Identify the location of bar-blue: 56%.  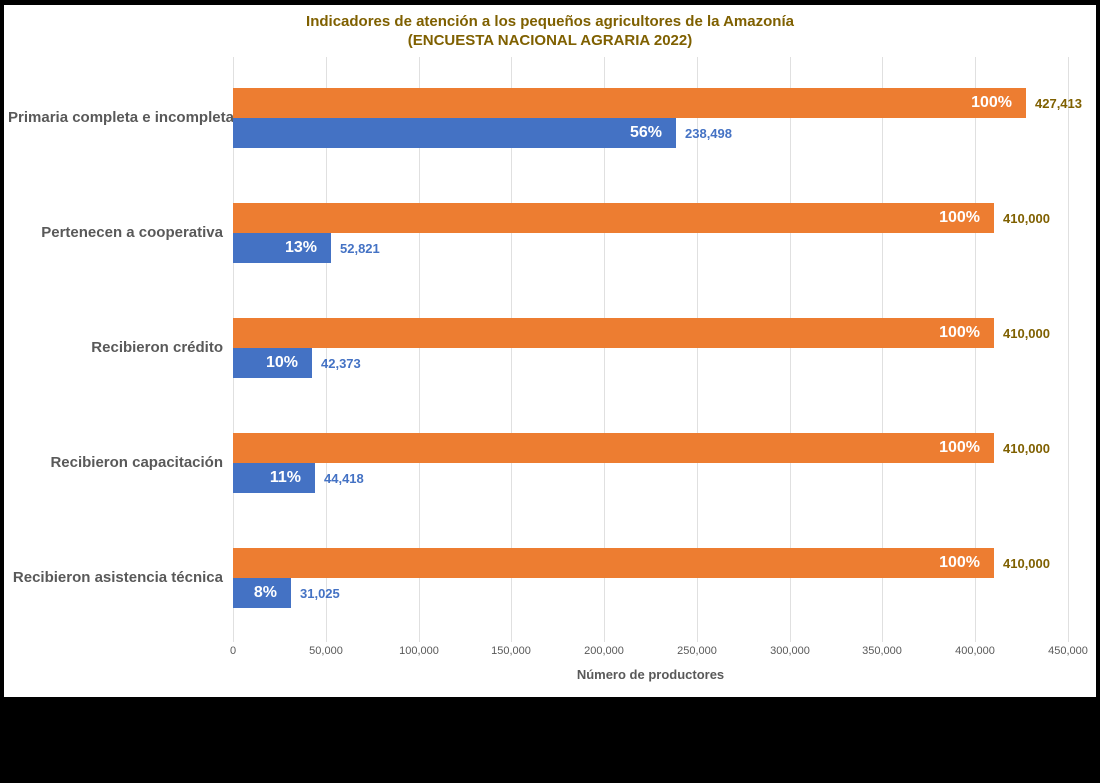
(454, 133).